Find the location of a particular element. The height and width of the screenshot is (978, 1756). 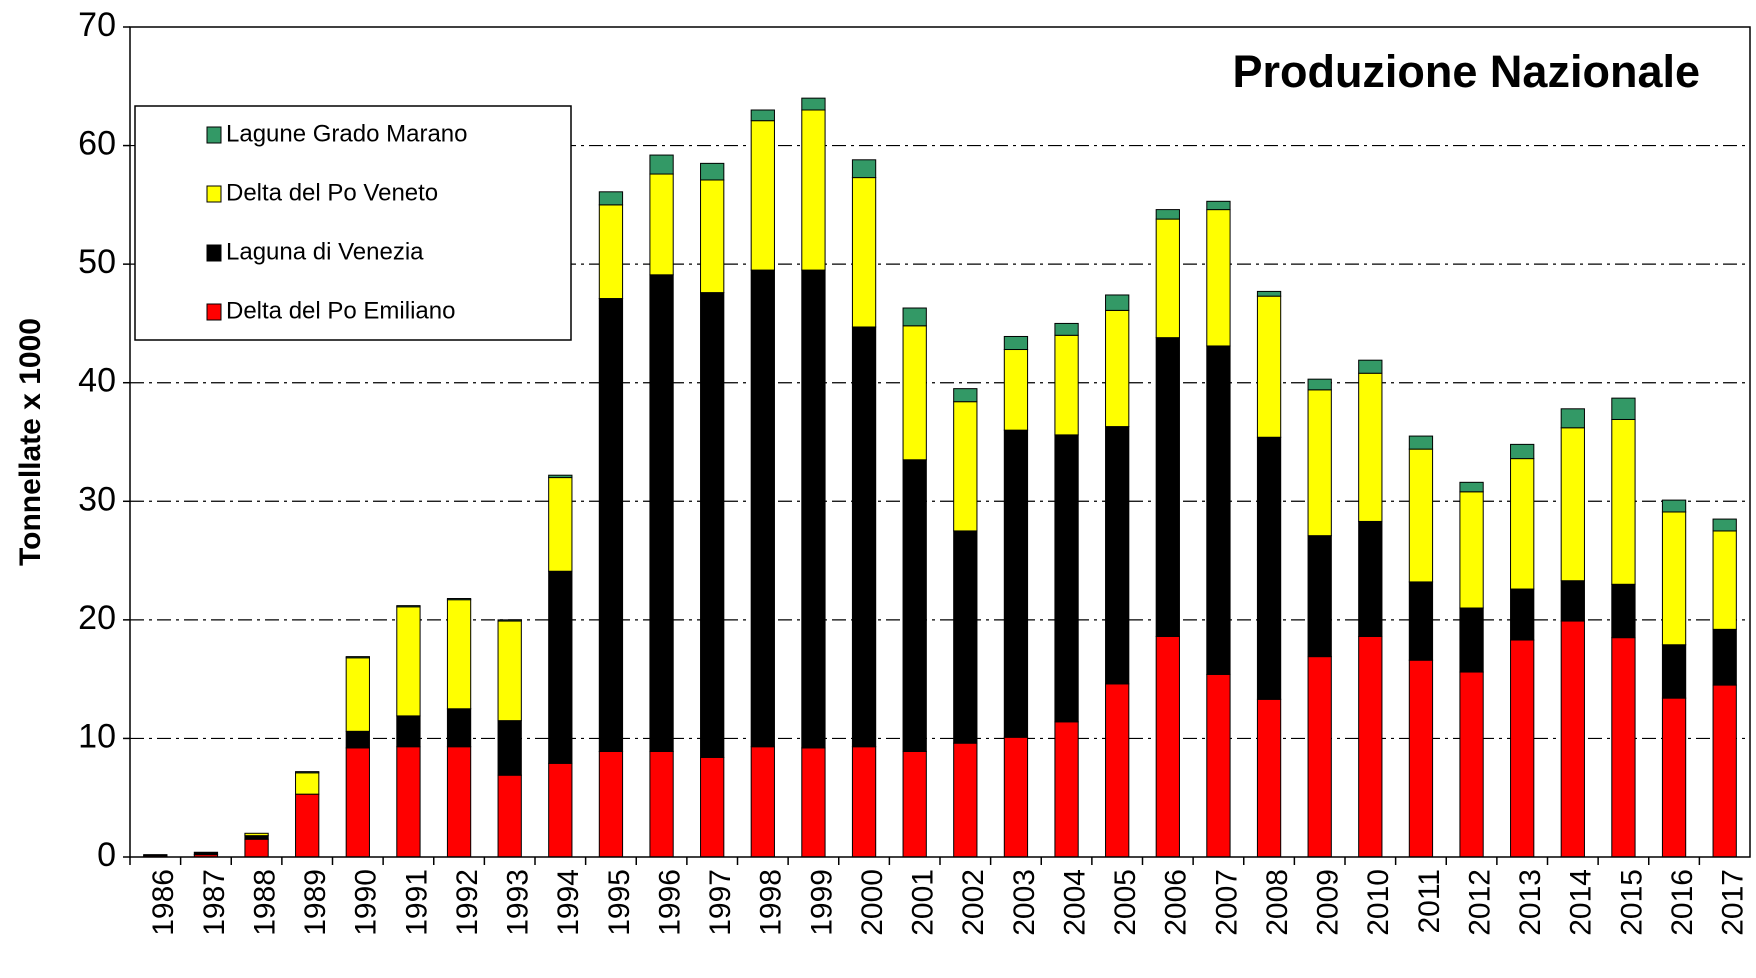

x-tick-label: 2009 is located at coordinates (1328, 902).